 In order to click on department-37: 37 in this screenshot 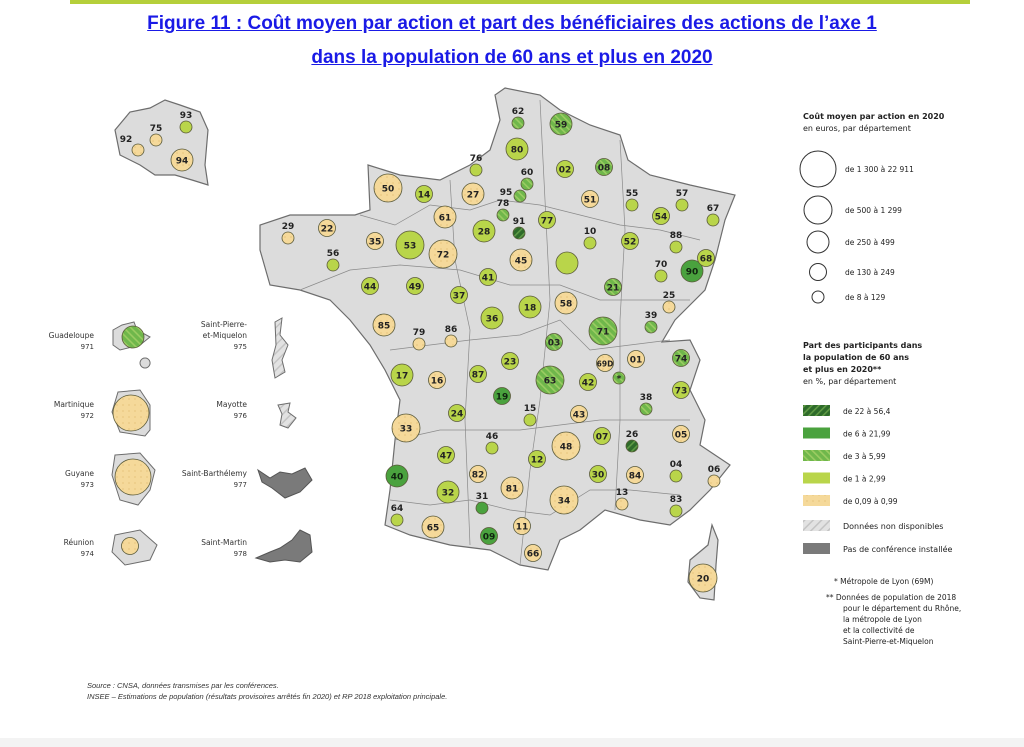, I will do `click(459, 295)`.